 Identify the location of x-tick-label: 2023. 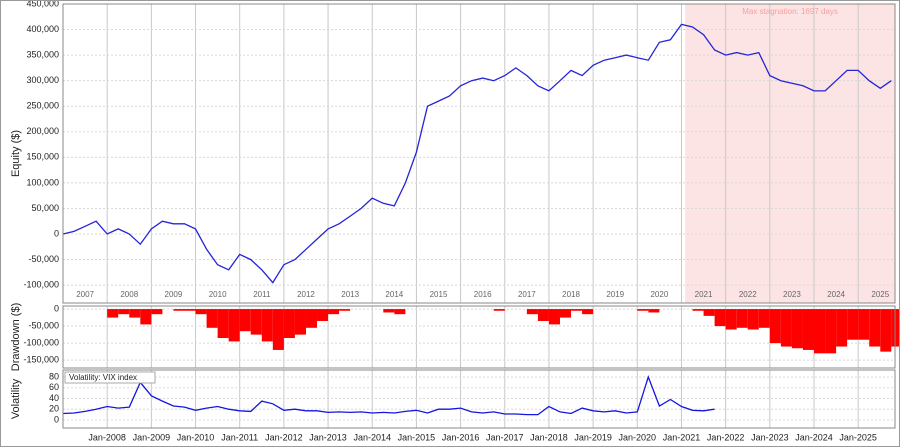
(792, 294).